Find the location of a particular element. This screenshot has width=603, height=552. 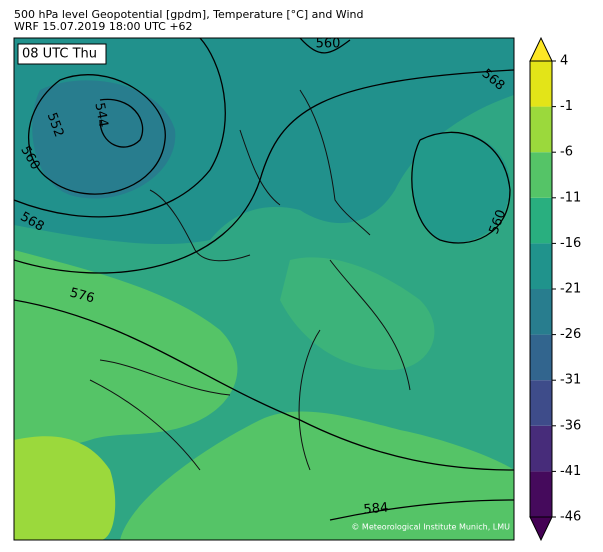

time-label: 08 UTC Thu is located at coordinates (59, 54).